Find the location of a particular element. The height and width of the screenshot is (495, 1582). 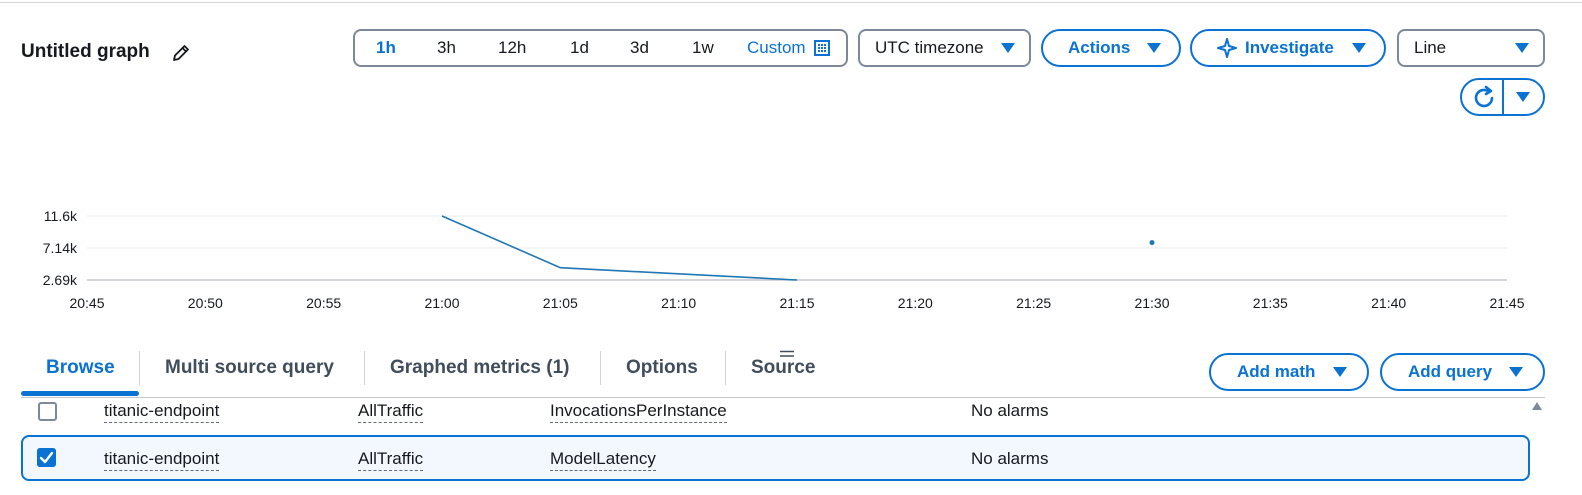

time-range-selector: 1h 3h 12h 1d 3d 1w Custom is located at coordinates (600, 48).